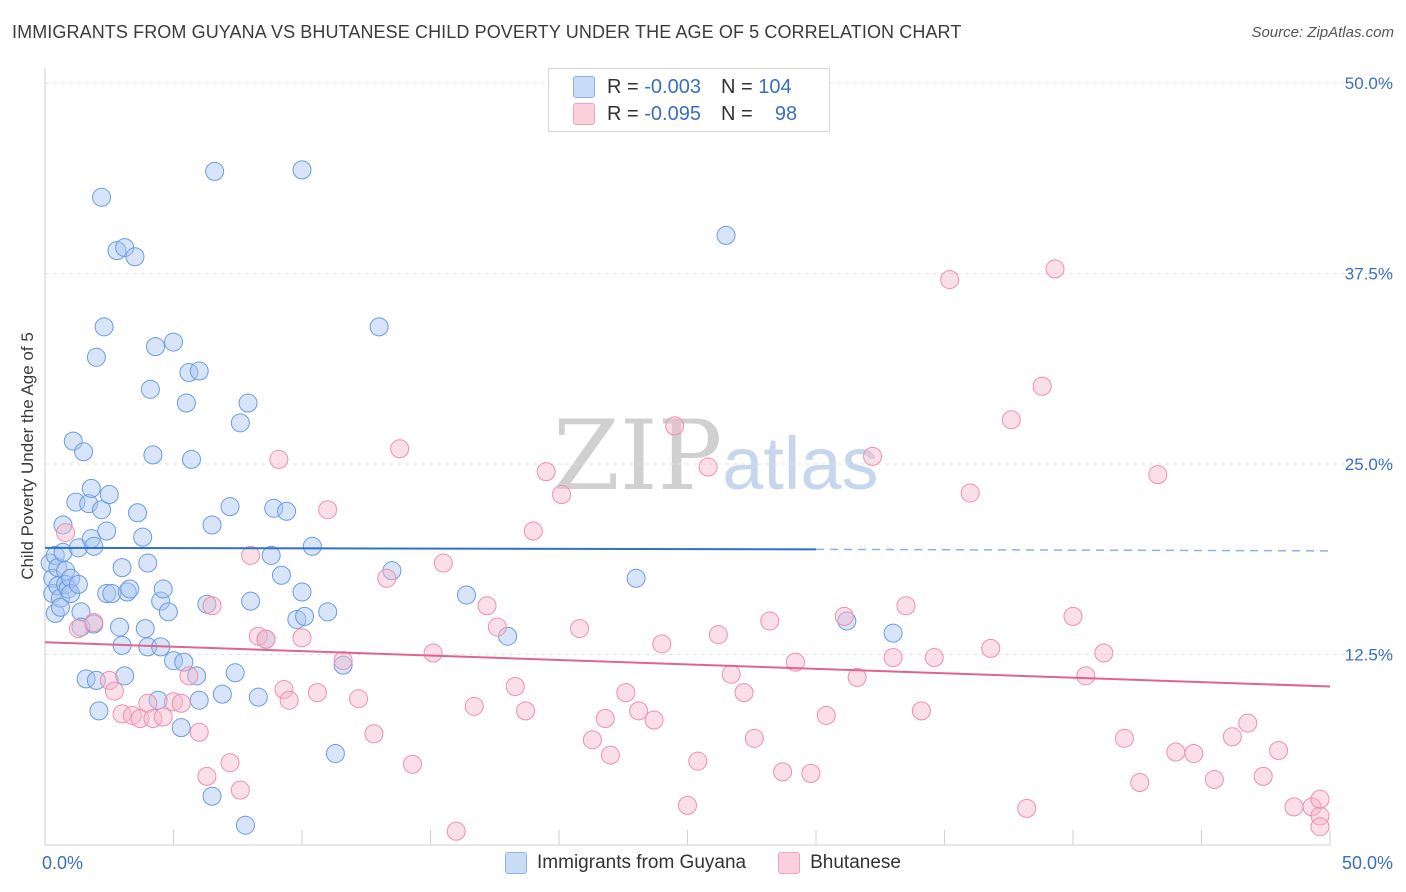  Describe the element at coordinates (638, 456) in the screenshot. I see `watermark-zip: ZIP` at that location.